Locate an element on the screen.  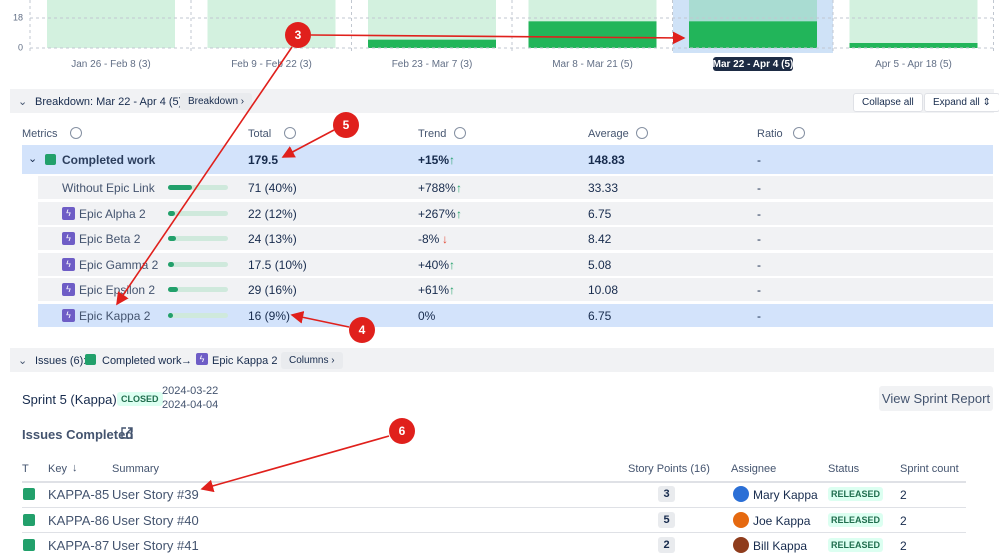
metric-swatch is located at coordinates (90, 359).